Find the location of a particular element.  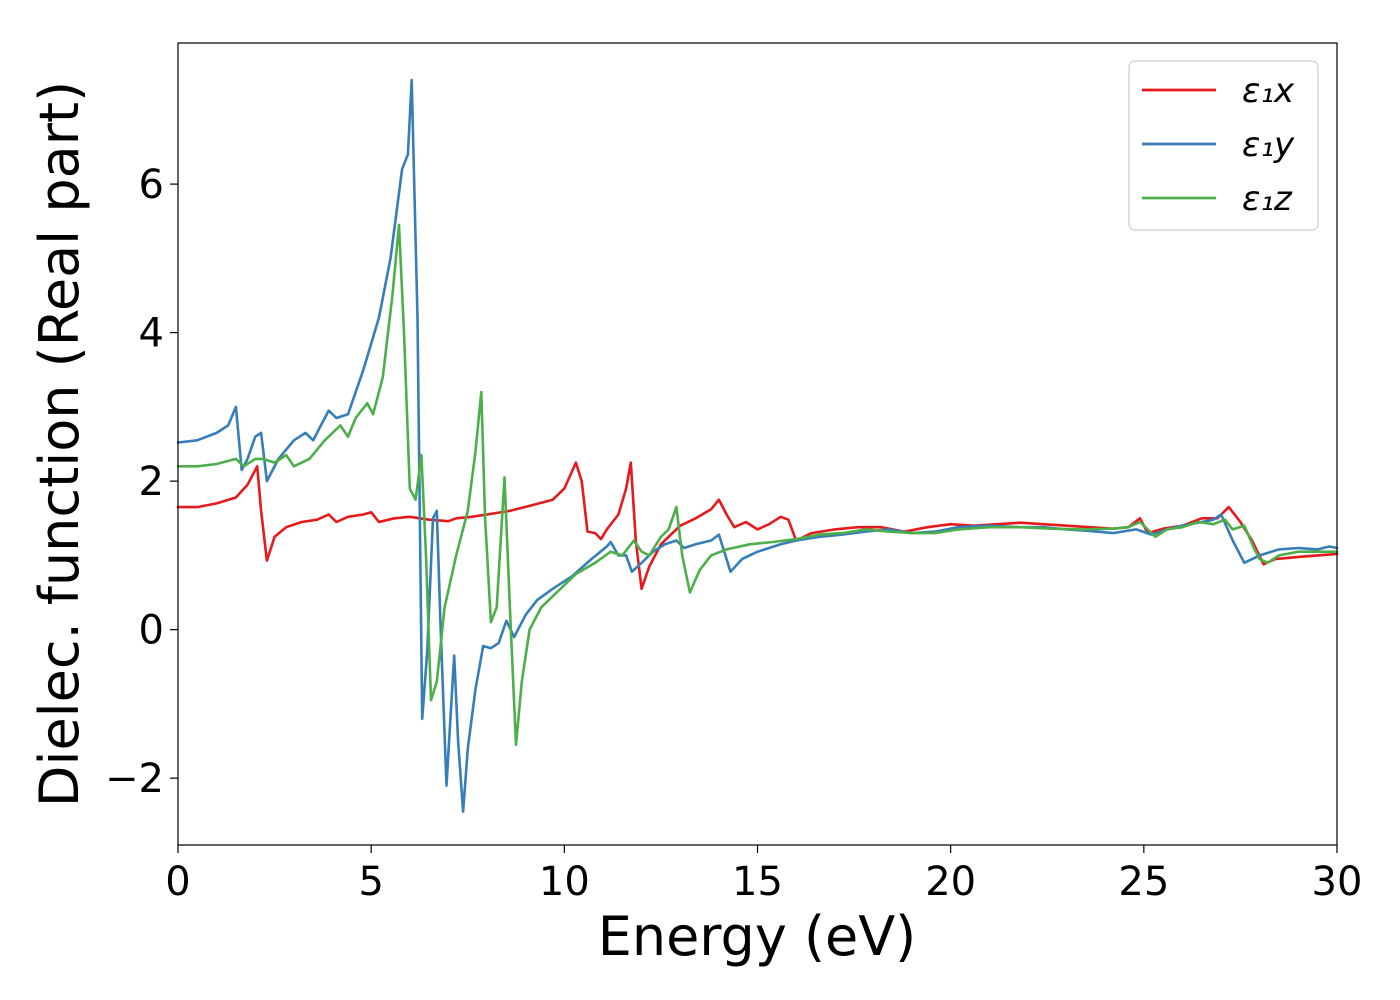

y-tick-label: 0 is located at coordinates (151, 631).